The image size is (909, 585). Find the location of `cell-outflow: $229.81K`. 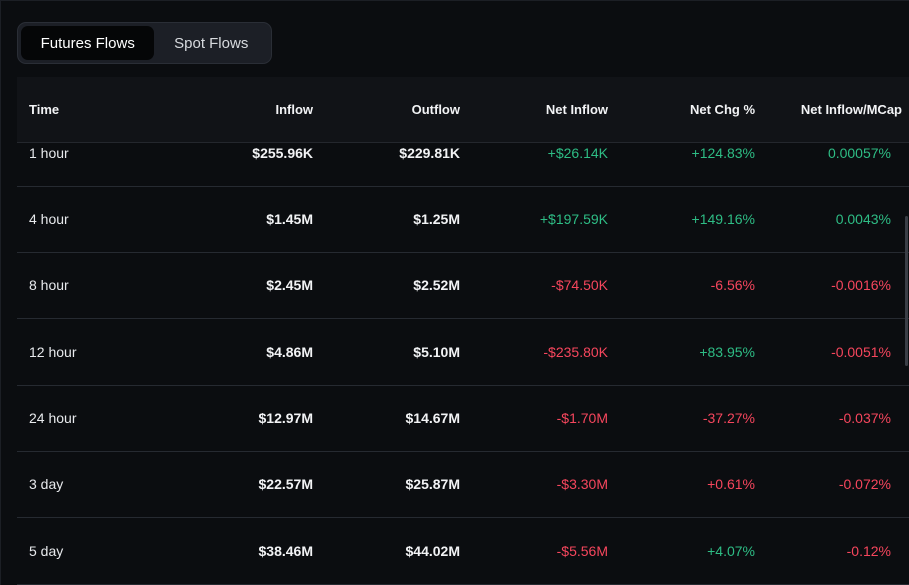

cell-outflow: $229.81K is located at coordinates (429, 153).